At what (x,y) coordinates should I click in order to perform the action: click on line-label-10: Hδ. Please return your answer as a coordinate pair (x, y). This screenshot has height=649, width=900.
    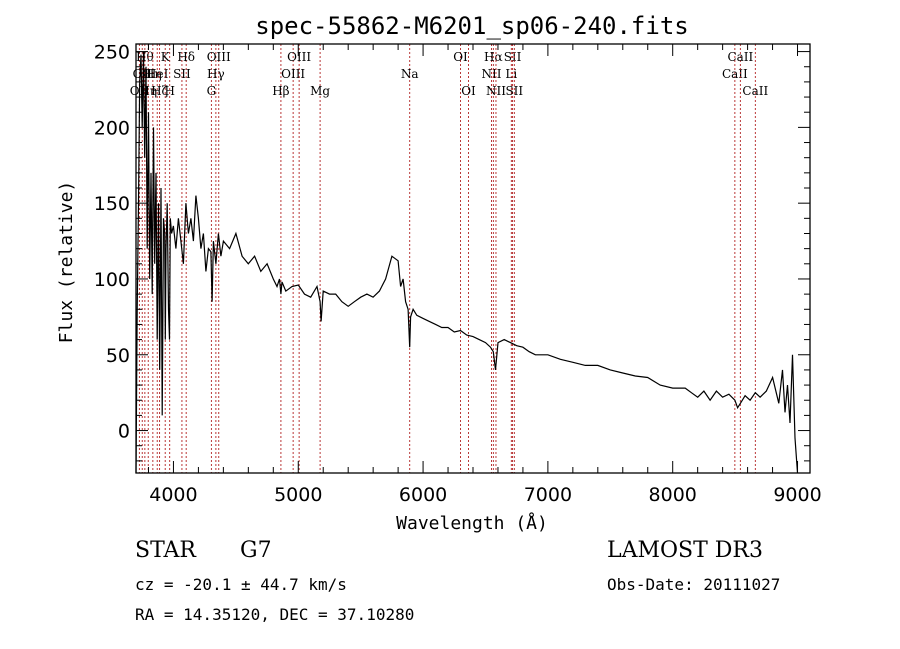
    Looking at the image, I should click on (186, 57).